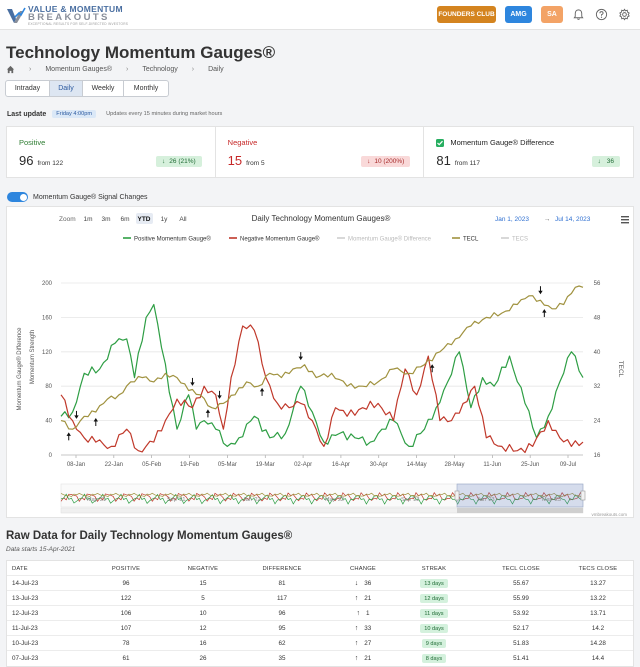 This screenshot has width=640, height=667. What do you see at coordinates (47, 284) in the screenshot?
I see `left-axis-tick: 200` at bounding box center [47, 284].